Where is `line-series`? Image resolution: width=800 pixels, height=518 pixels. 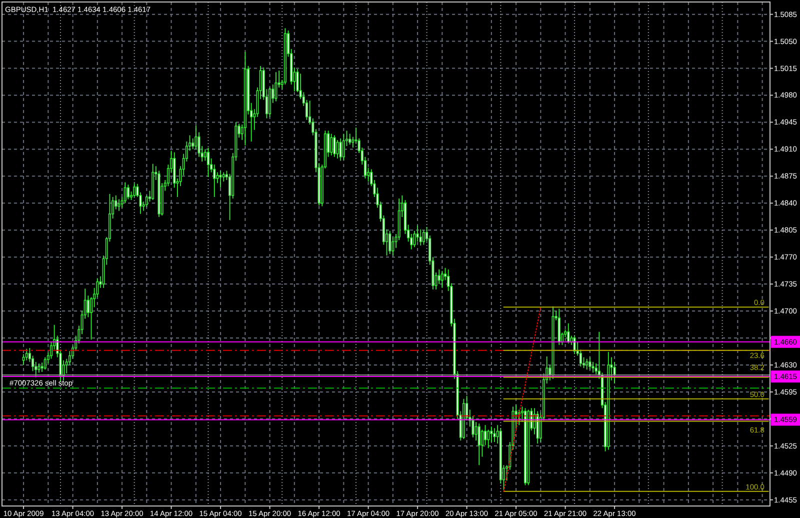 line-series is located at coordinates (522, 399).